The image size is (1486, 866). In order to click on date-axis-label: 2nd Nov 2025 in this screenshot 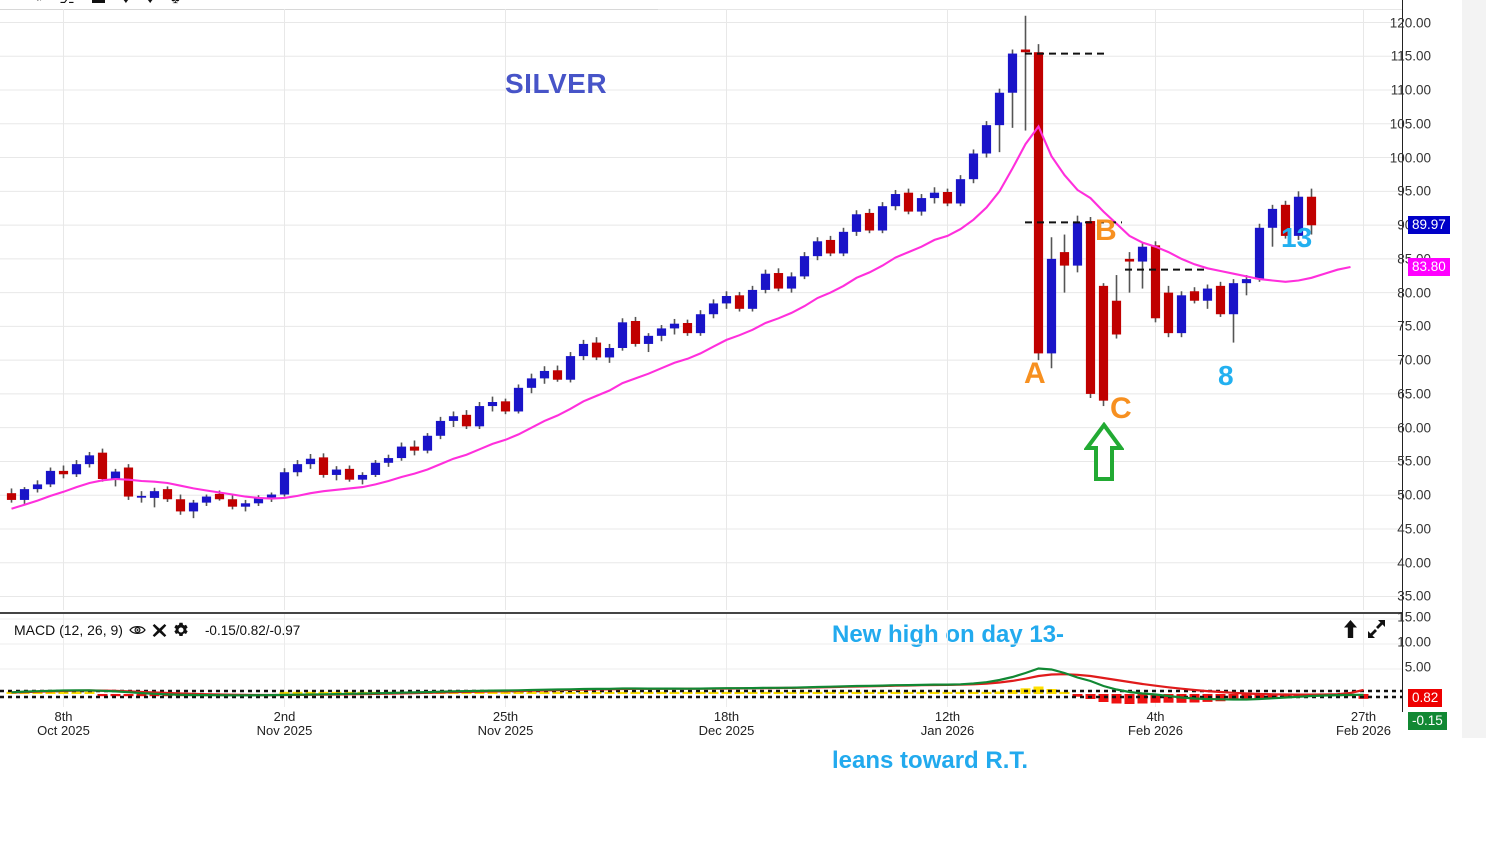, I will do `click(285, 724)`.